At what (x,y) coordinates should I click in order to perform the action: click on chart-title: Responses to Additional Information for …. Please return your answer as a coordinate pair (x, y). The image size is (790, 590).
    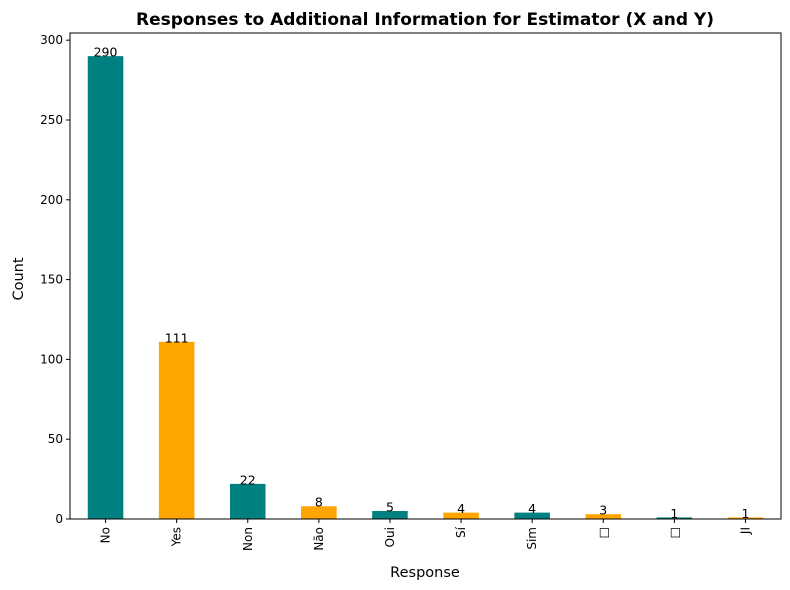
    Looking at the image, I should click on (425, 20).